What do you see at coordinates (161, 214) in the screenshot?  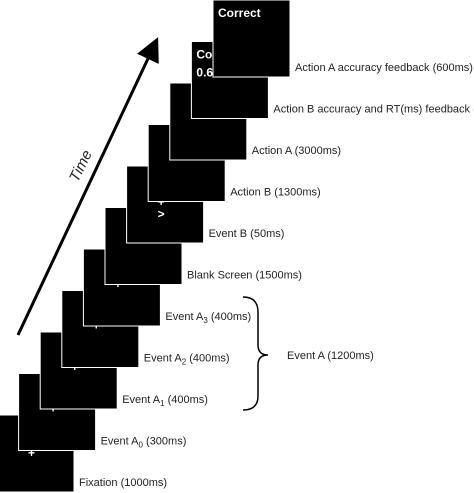 I see `screen-symbol: >` at bounding box center [161, 214].